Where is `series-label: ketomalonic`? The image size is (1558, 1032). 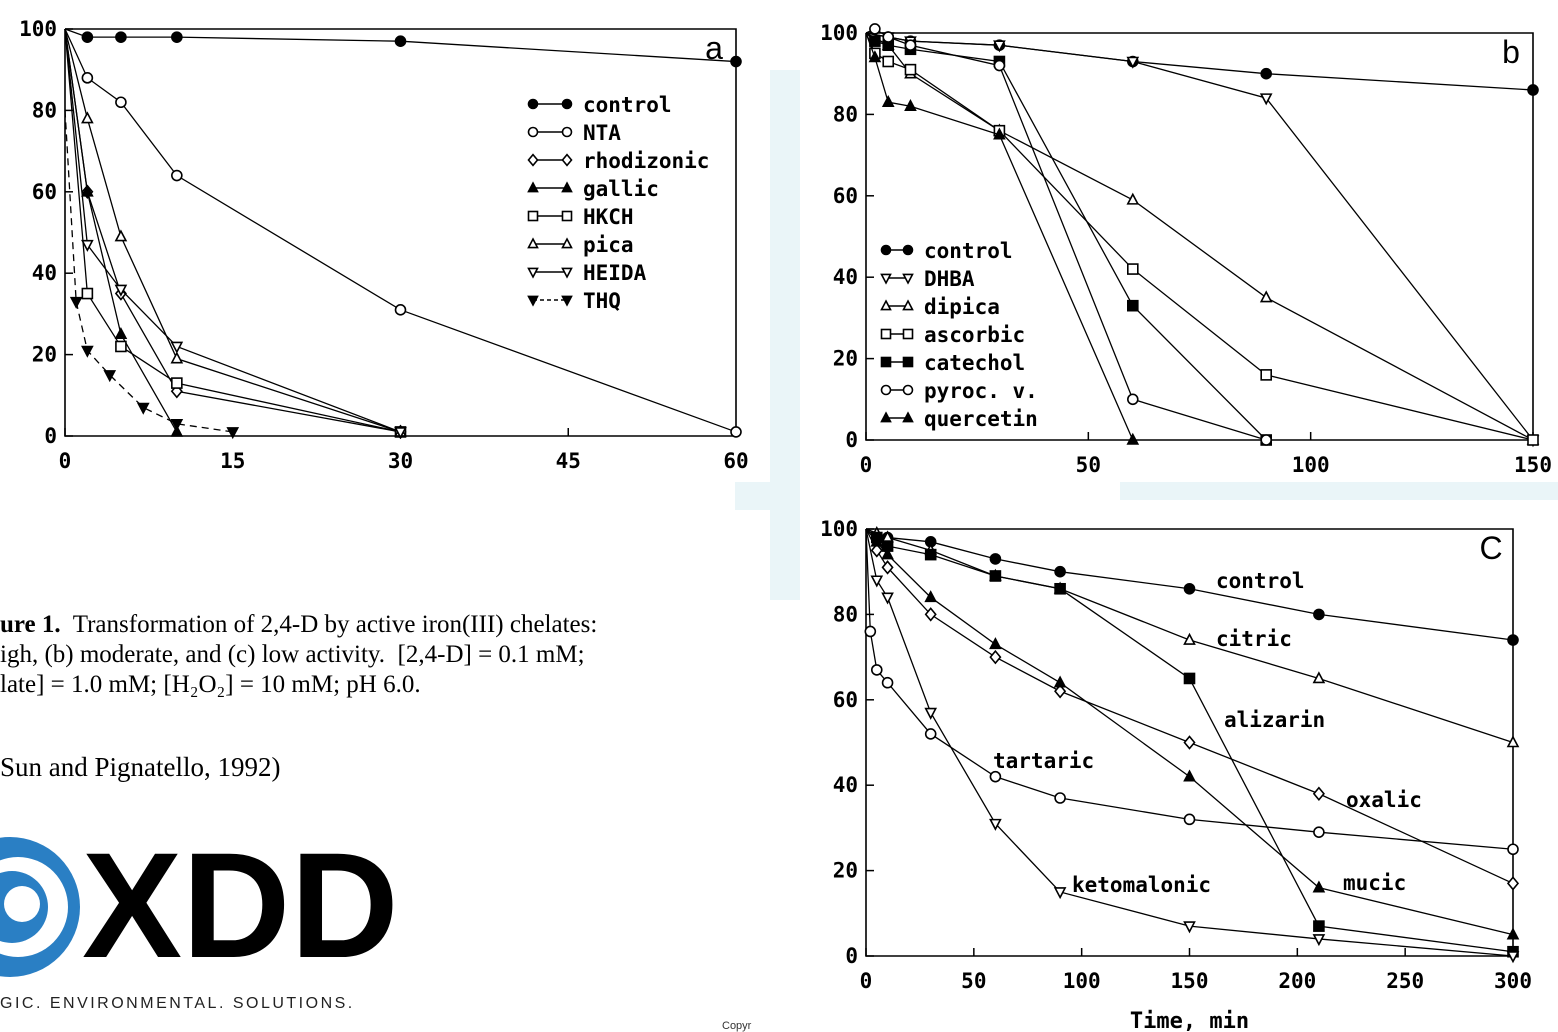
series-label: ketomalonic is located at coordinates (1141, 885).